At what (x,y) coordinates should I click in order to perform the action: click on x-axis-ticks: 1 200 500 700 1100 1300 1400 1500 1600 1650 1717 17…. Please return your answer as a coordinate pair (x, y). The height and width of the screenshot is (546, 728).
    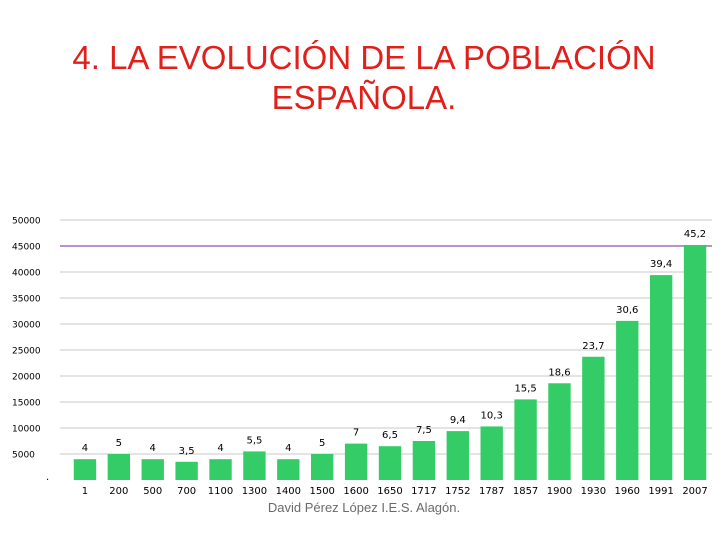
    Looking at the image, I should click on (395, 491).